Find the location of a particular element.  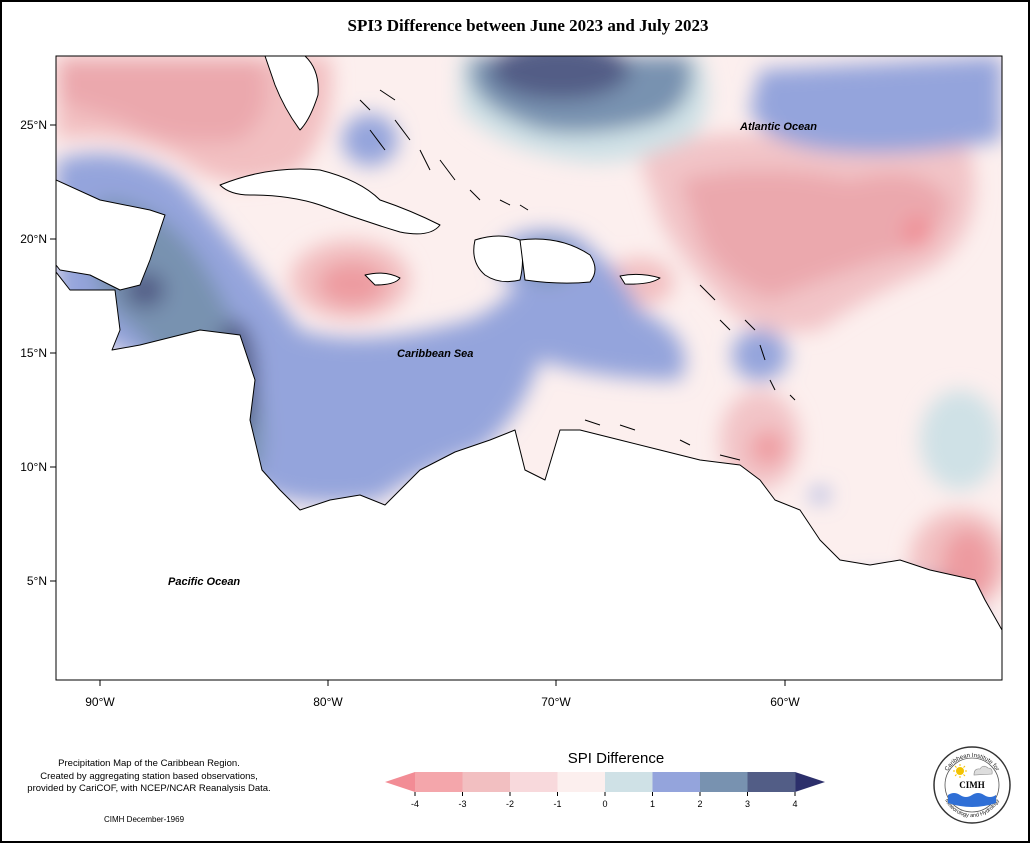

x-tick-label: 80°W is located at coordinates (328, 702).